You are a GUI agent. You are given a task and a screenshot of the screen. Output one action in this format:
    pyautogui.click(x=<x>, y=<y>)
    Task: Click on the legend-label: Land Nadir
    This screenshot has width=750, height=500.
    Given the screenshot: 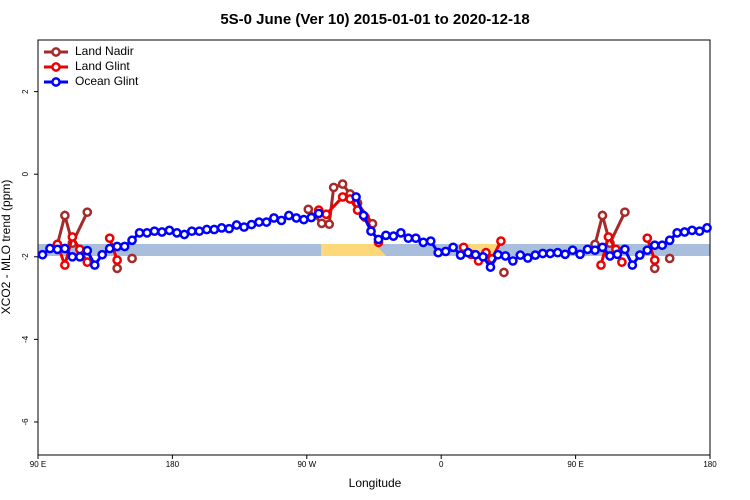 What is the action you would take?
    pyautogui.click(x=104, y=51)
    